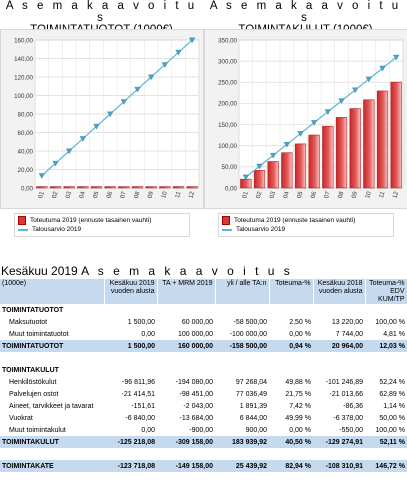 The width and height of the screenshot is (407, 481). I want to click on table-cell: 82,94 %, so click(291, 466).